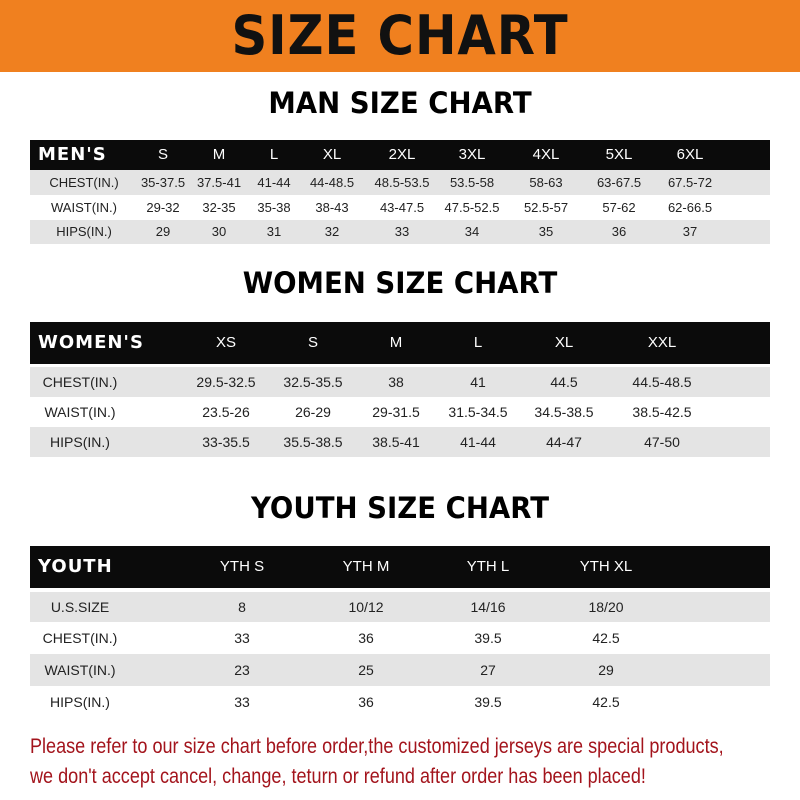 The image size is (800, 800). I want to click on table-cell: 2XL, so click(402, 154).